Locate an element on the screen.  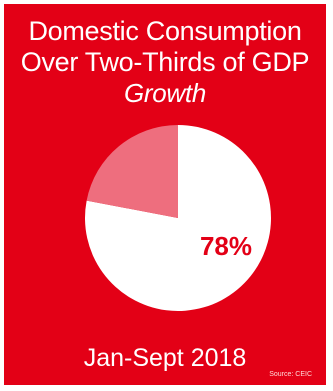
title-line-2: Over Two-Thirds of GDP is located at coordinates (165, 62).